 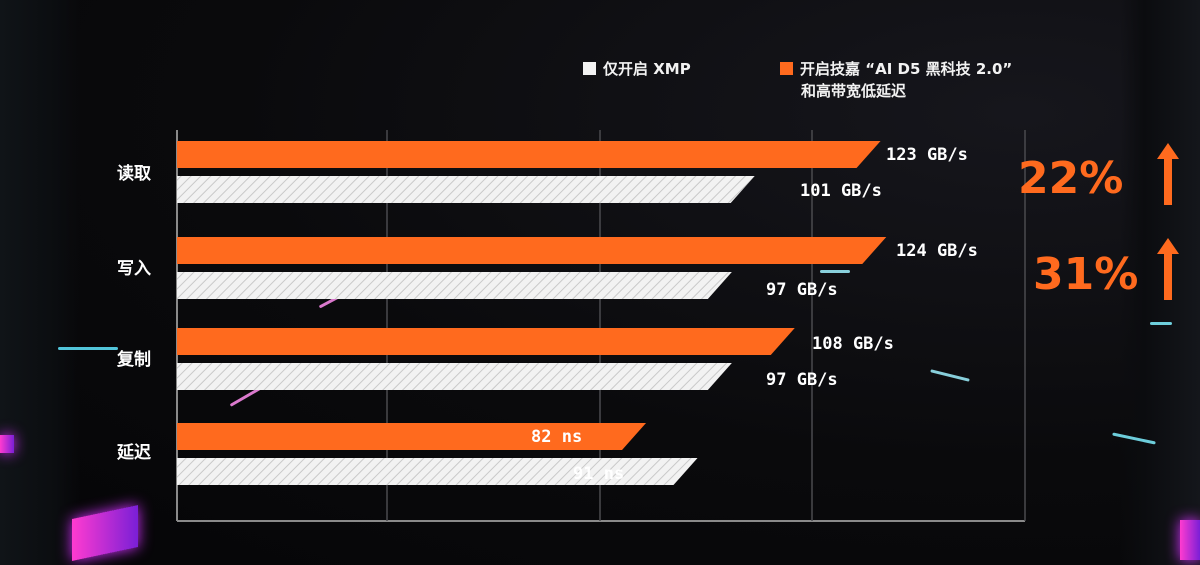 What do you see at coordinates (927, 155) in the screenshot?
I see `value-label-read-ai: 123 GB/s` at bounding box center [927, 155].